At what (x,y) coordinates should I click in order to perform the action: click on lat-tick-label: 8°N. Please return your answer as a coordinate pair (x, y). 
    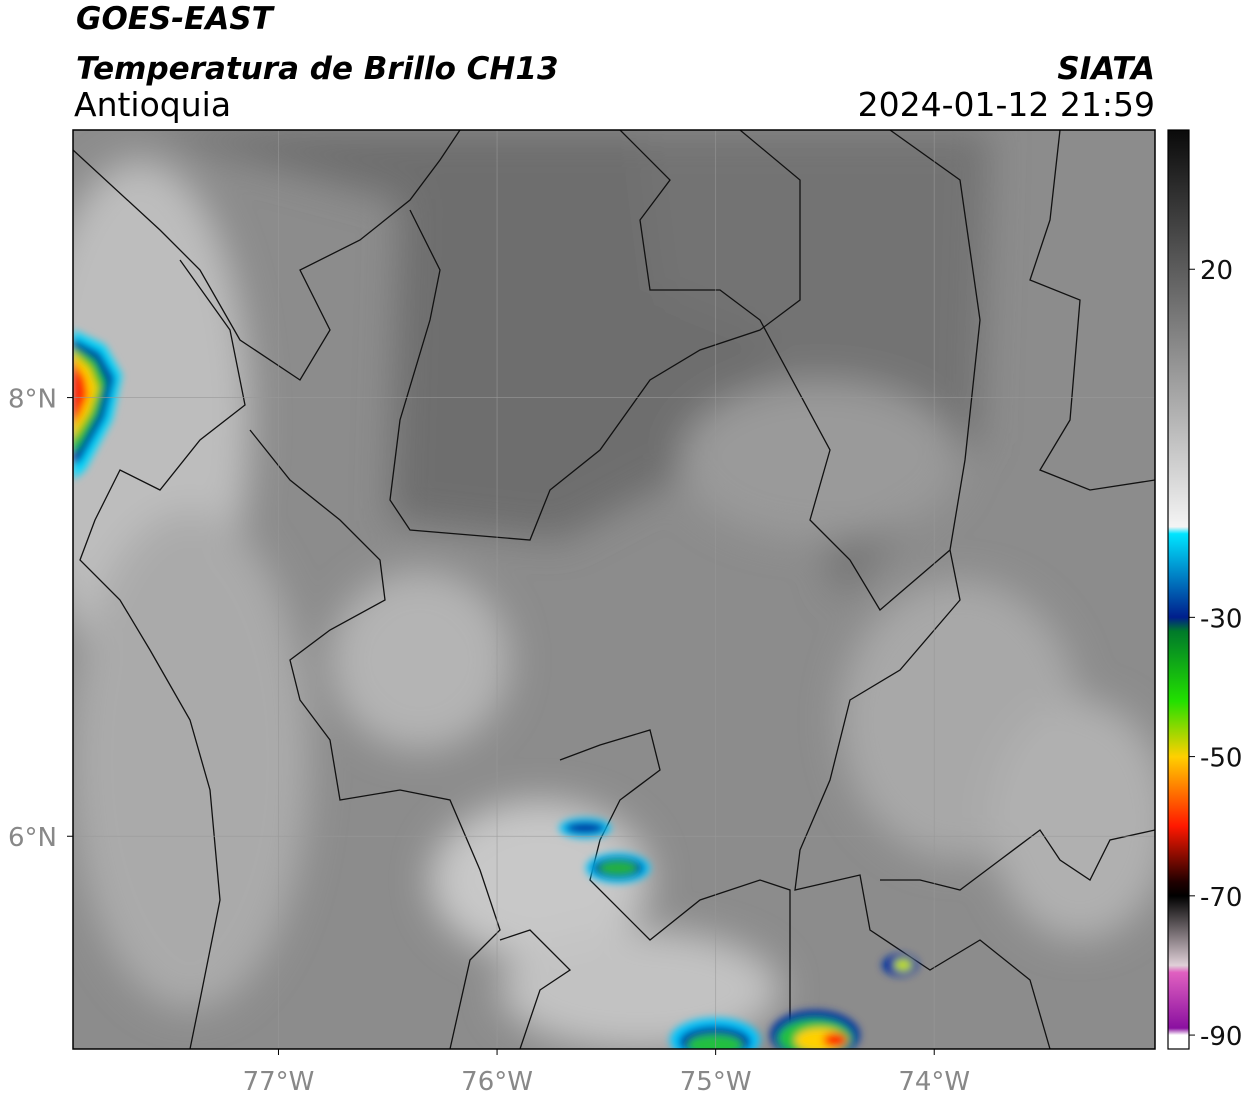
    Looking at the image, I should click on (32, 400).